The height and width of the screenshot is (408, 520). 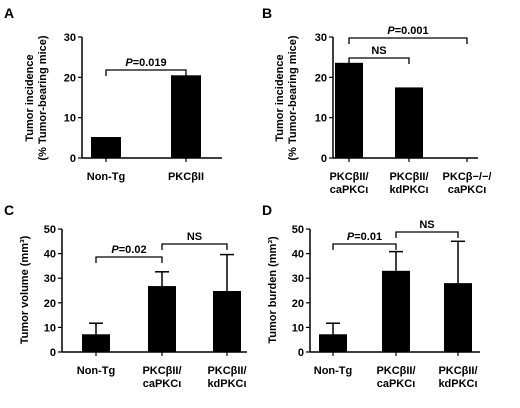 What do you see at coordinates (145, 63) in the screenshot?
I see `significance-label: P=0.019` at bounding box center [145, 63].